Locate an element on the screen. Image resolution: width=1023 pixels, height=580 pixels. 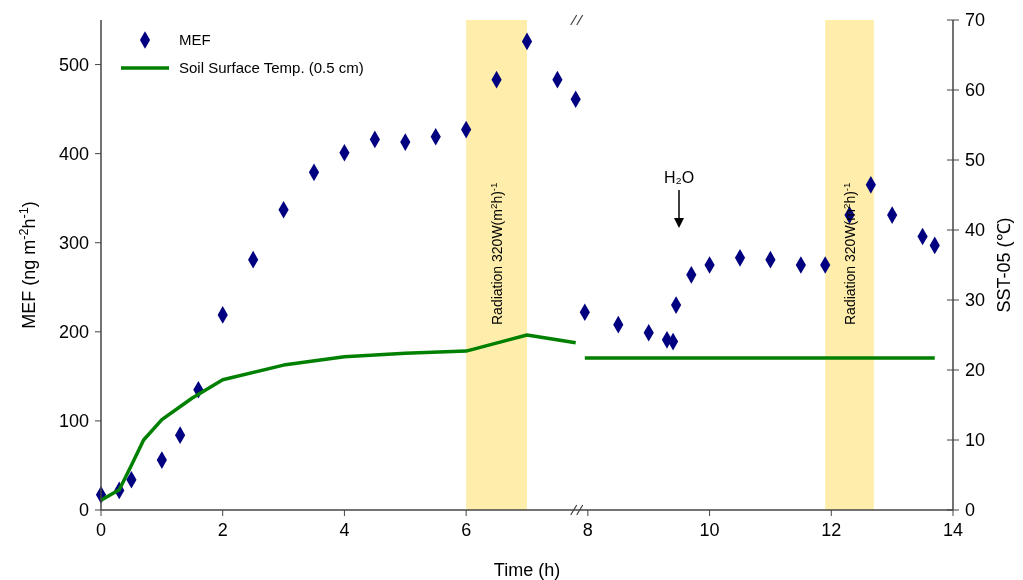
x-tick-label: 6 is located at coordinates (466, 530).